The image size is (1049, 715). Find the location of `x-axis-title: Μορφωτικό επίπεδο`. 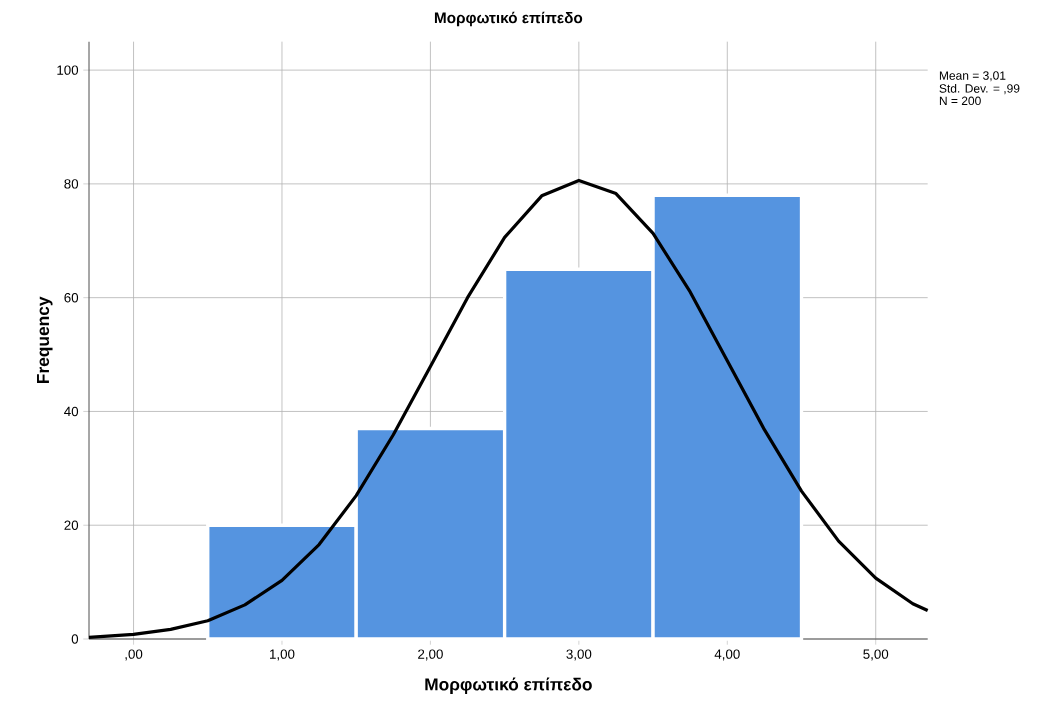

x-axis-title: Μορφωτικό επίπεδο is located at coordinates (508, 685).